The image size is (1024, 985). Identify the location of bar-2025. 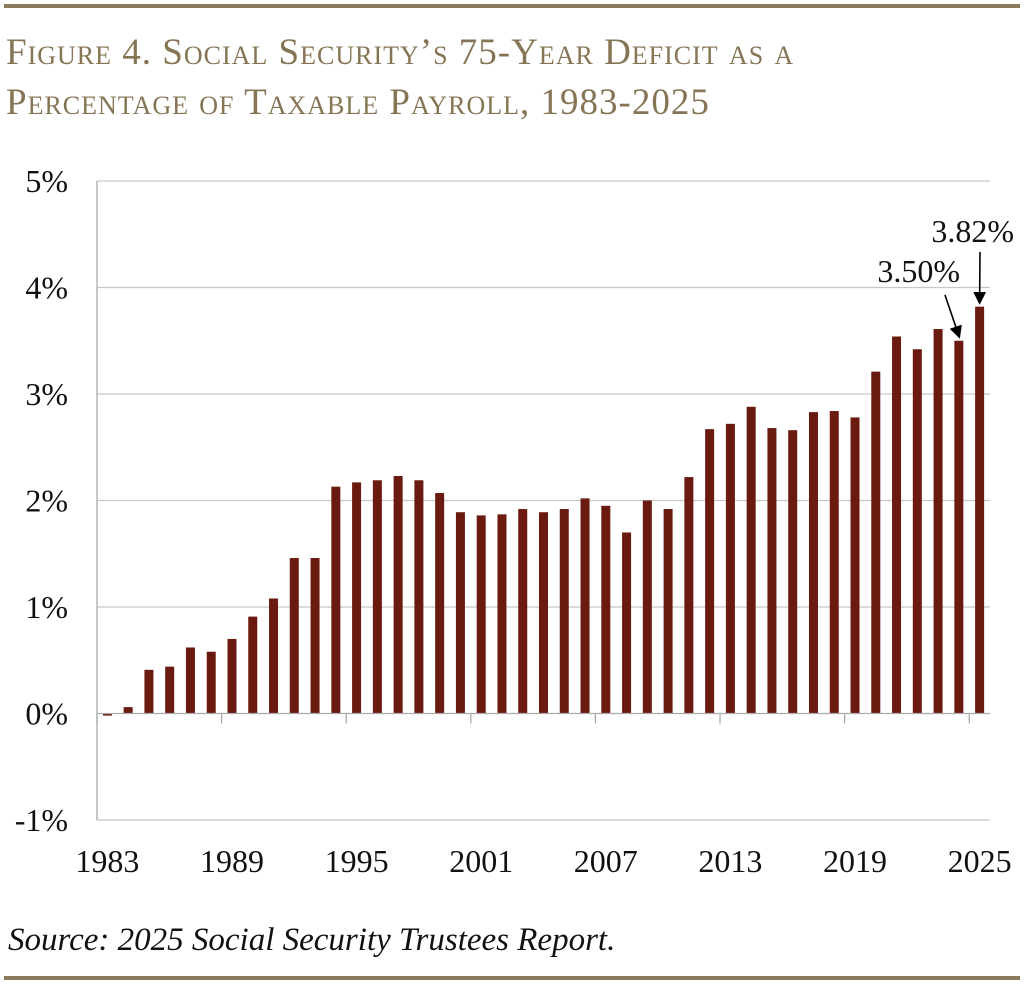
(980, 510).